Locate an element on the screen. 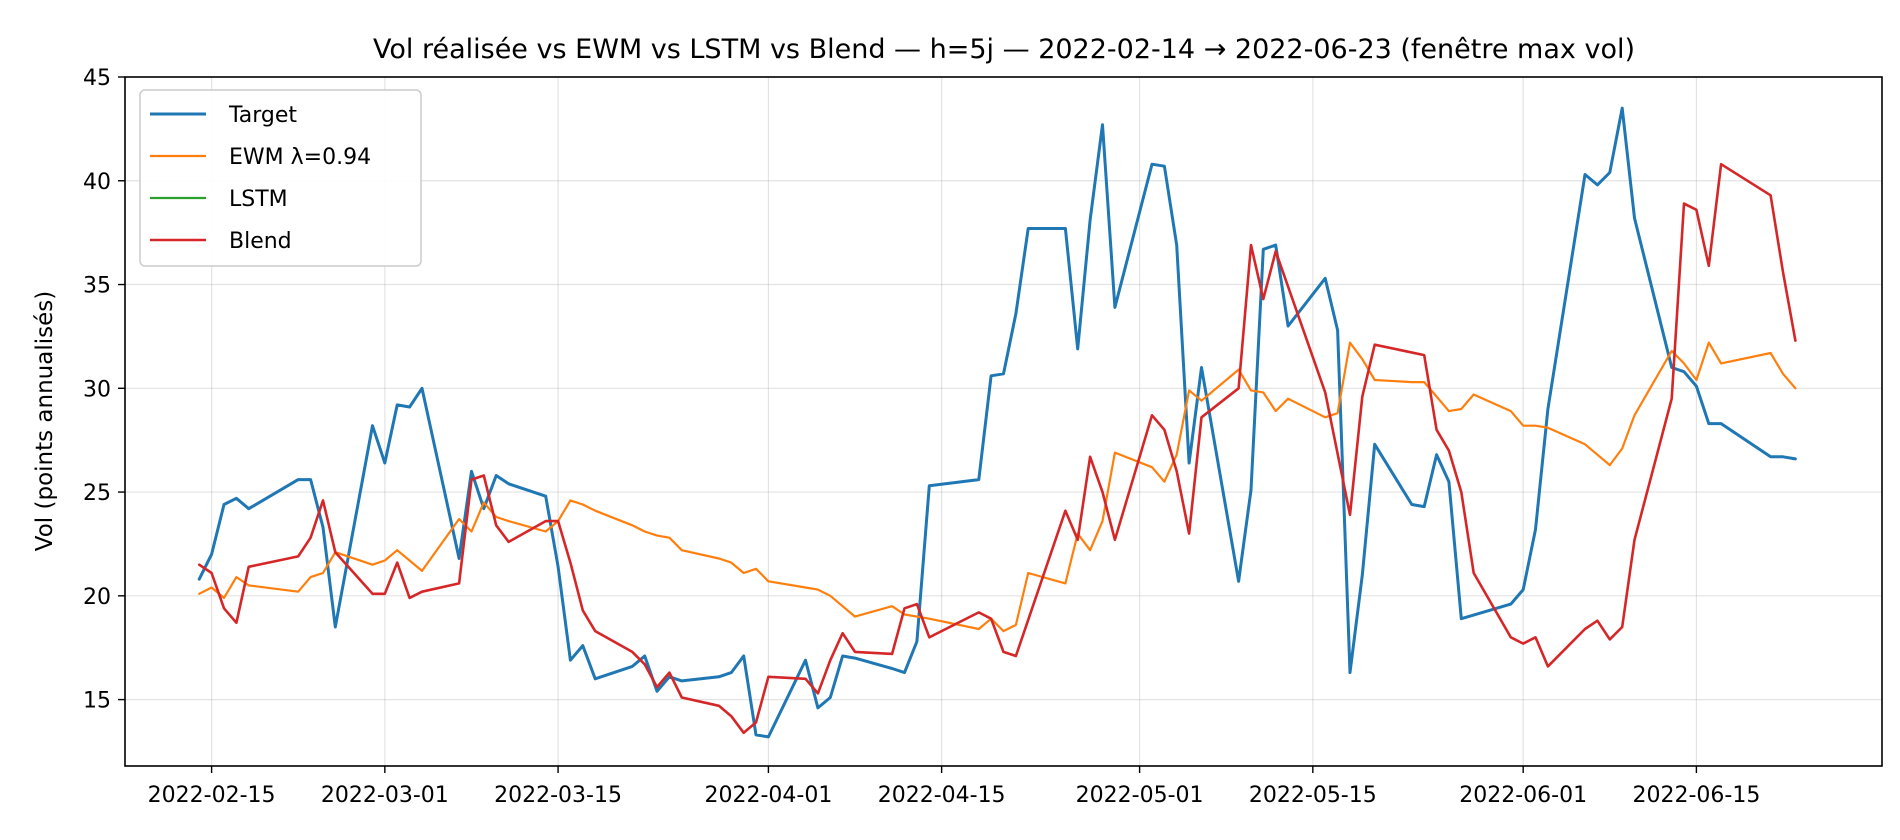  y-axis-label: Vol (points annualisés) is located at coordinates (45, 421).